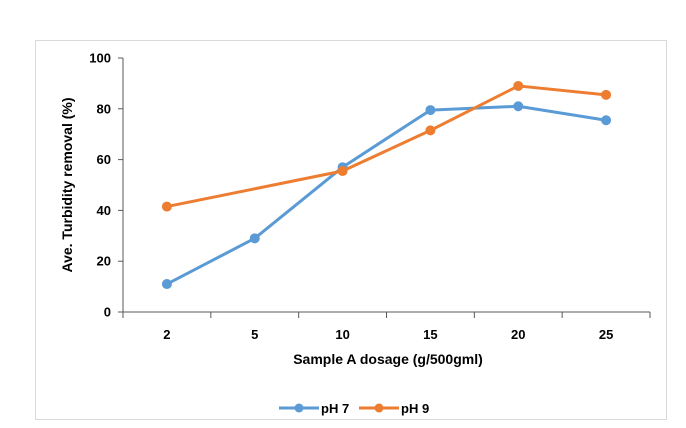 This screenshot has height=428, width=686. Describe the element at coordinates (166, 334) in the screenshot. I see `x-tick-label: 2` at that location.